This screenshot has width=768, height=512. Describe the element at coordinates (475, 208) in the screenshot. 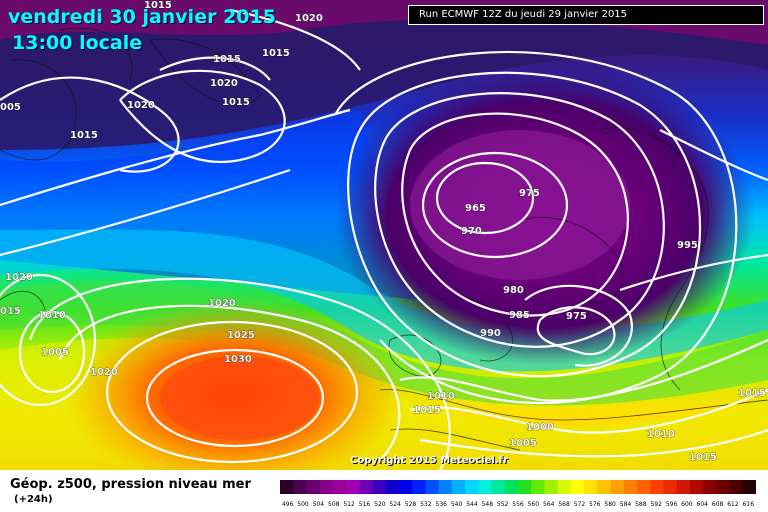

I see `isobar-label: 965` at that location.